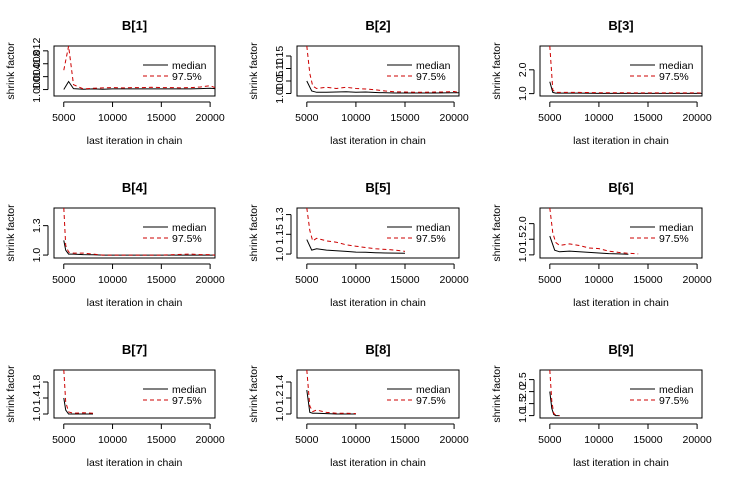  I want to click on y-tick-label: 1.4, so click(37, 398).